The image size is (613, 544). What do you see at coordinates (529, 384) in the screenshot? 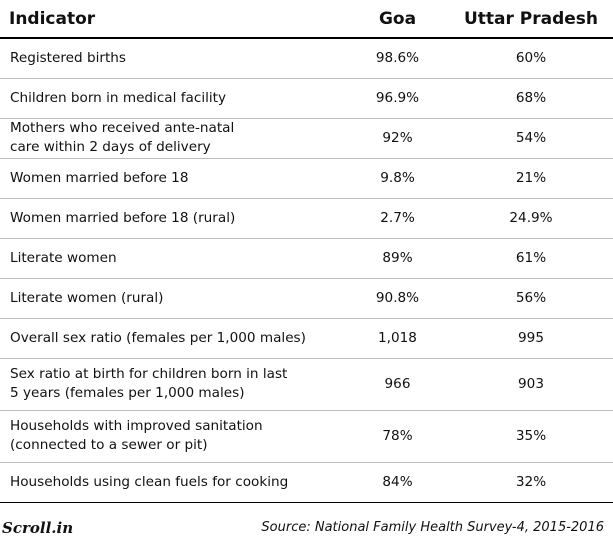
I see `uttar-pradesh-value-cell: 903` at bounding box center [529, 384].